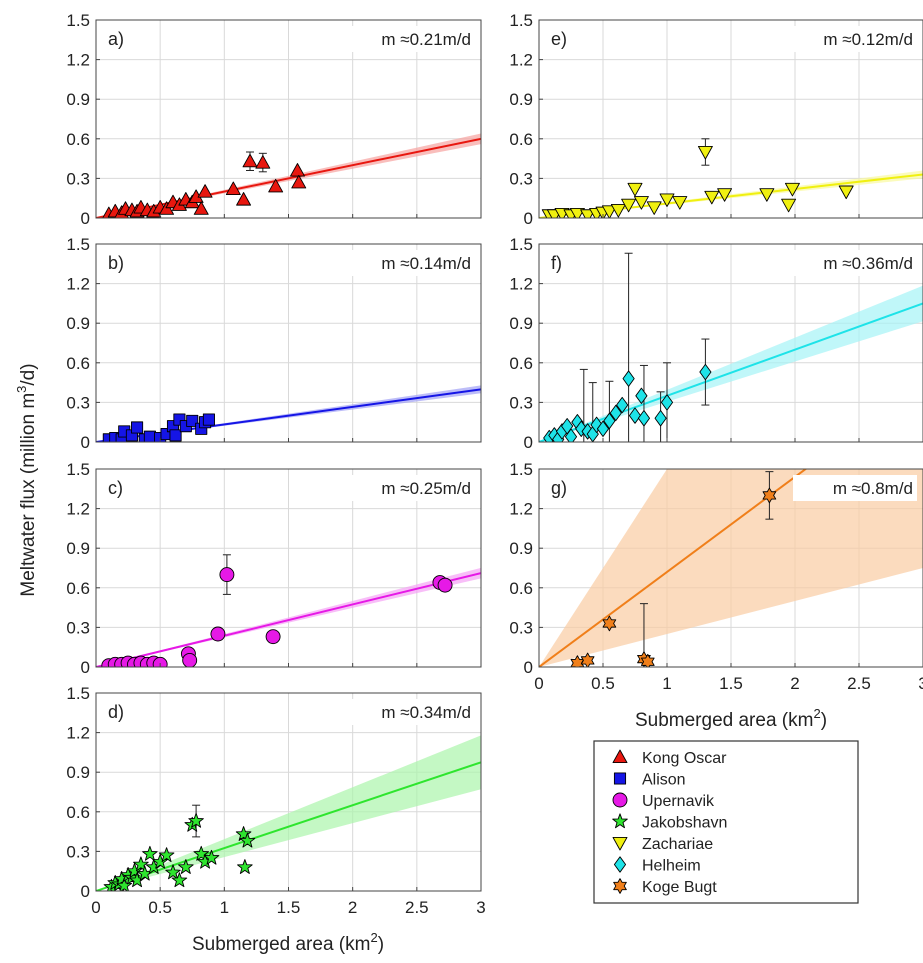 The image size is (923, 963). What do you see at coordinates (426, 263) in the screenshot?
I see `panel-b-slope-label: m ≈0.14m/d` at bounding box center [426, 263].